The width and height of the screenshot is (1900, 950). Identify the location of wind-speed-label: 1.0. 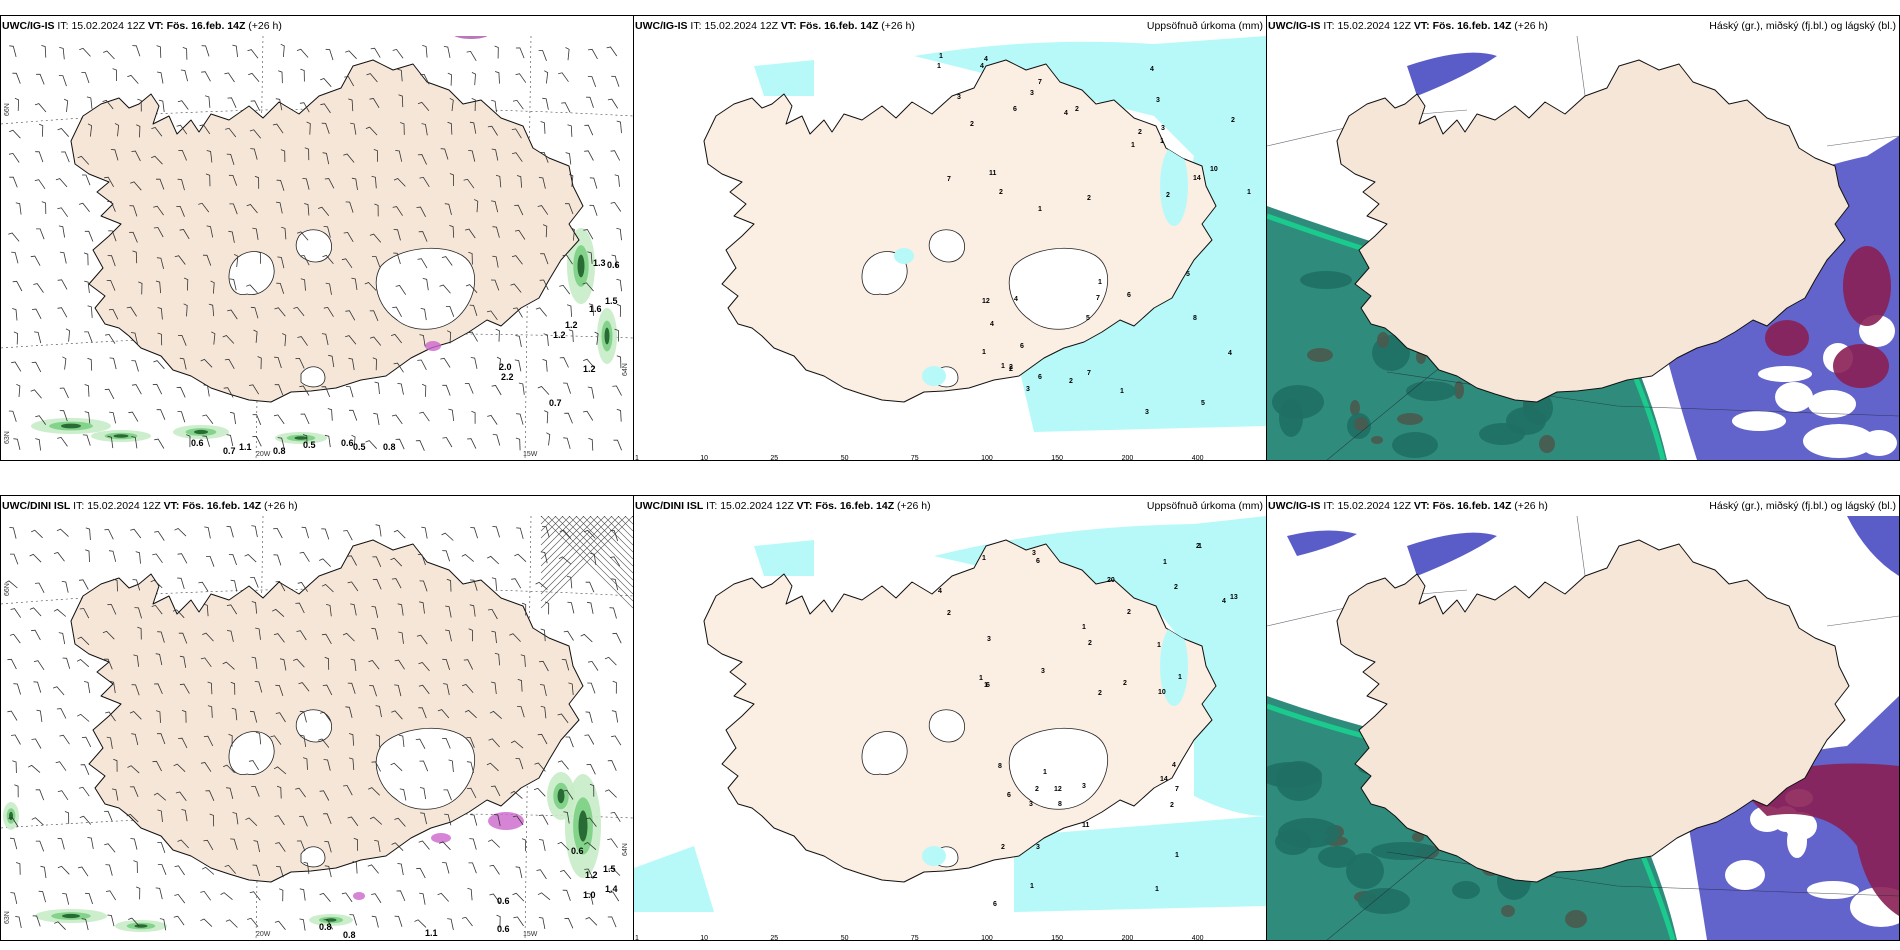
(589, 895).